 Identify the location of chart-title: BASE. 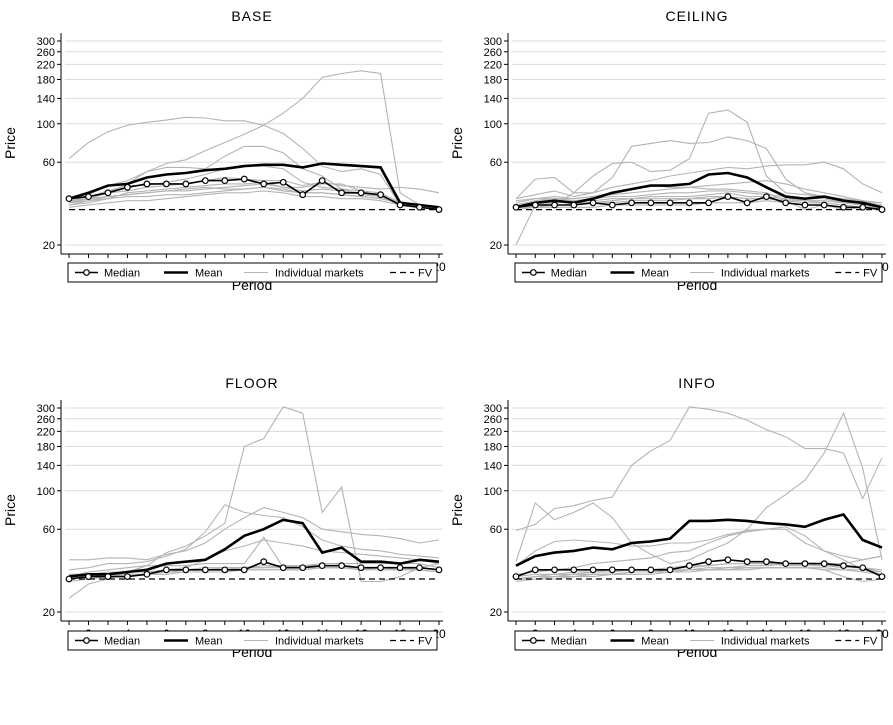
(251, 16).